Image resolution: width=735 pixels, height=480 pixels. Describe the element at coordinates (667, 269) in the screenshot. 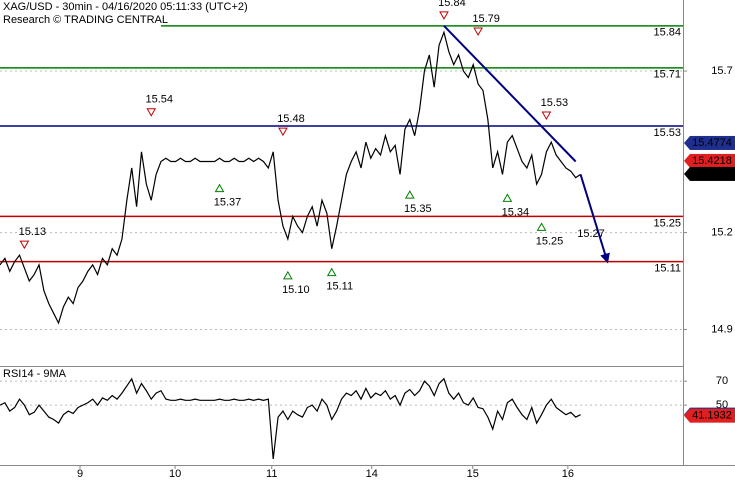

I see `level-label: 15.11` at that location.